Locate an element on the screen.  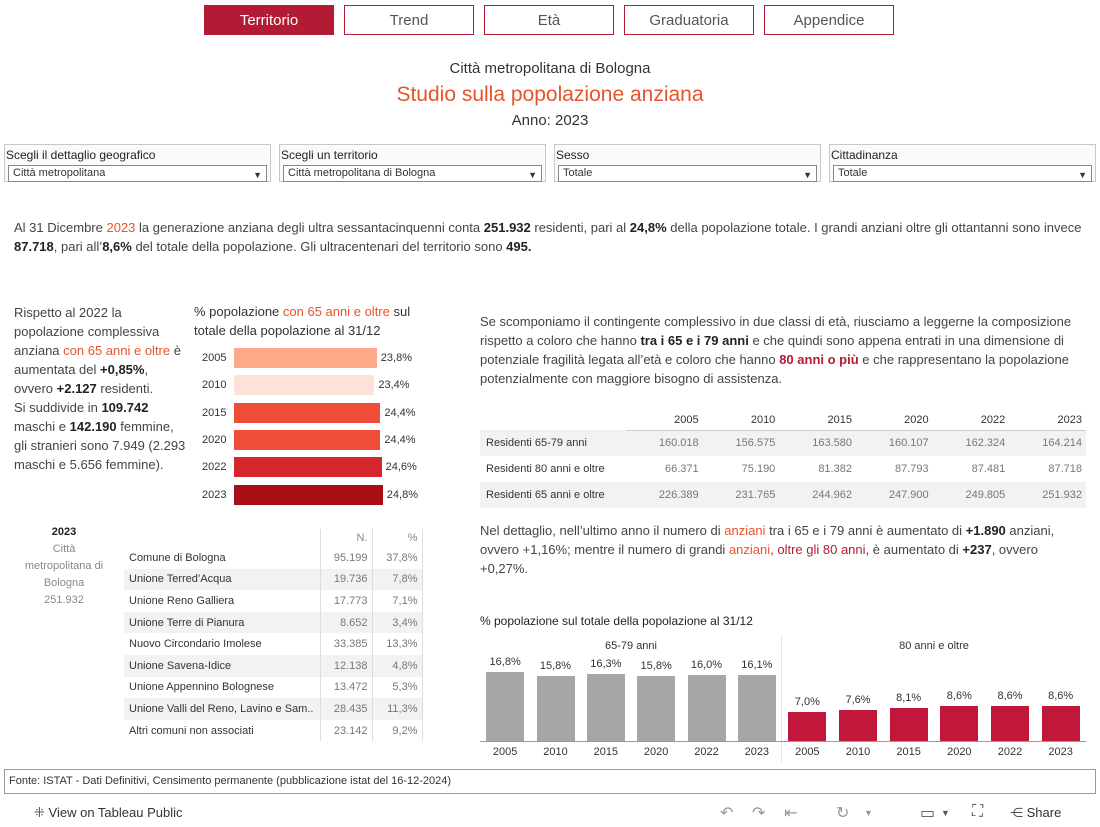
text-part: , è aumentato di is located at coordinates (914, 549).